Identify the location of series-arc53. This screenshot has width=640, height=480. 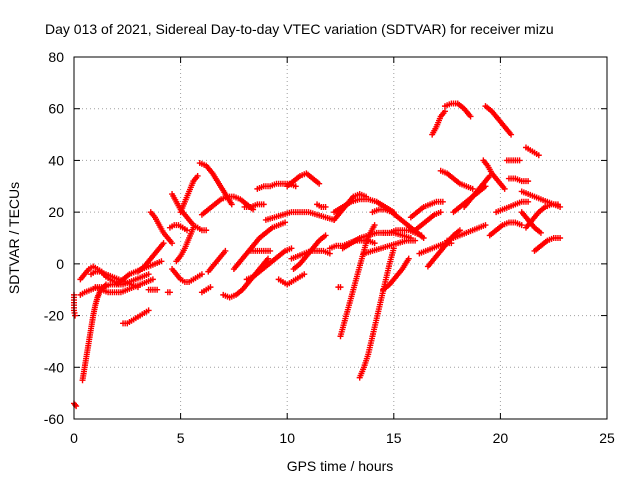
(466, 233).